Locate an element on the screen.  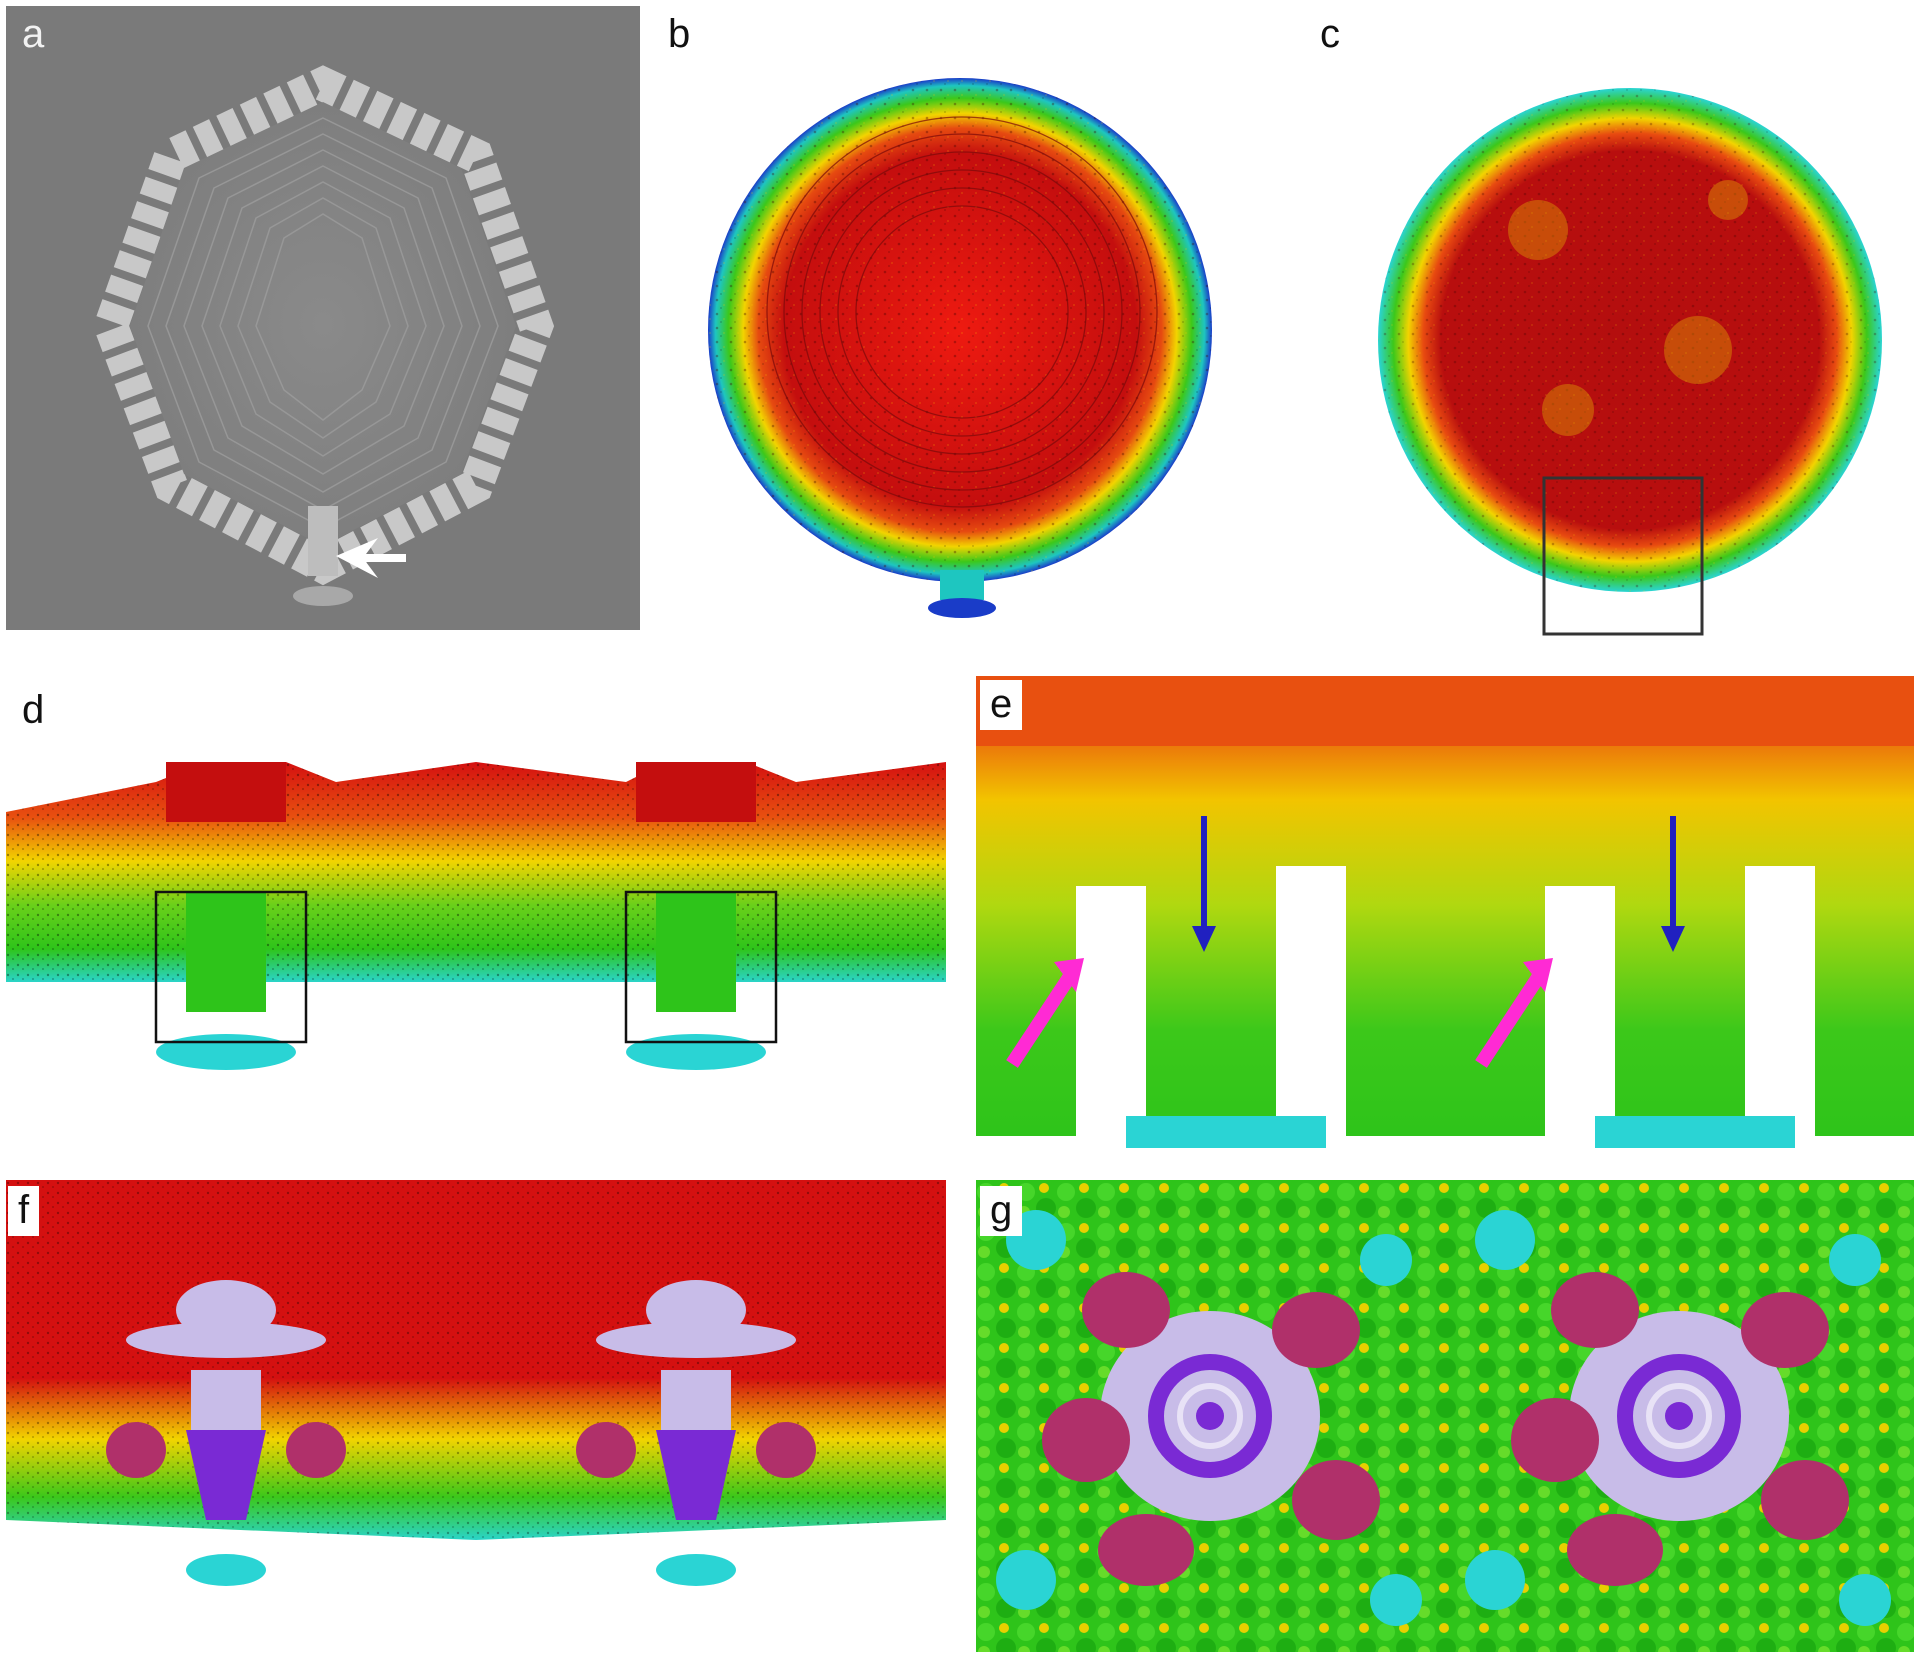
panel-g-right-view is located at coordinates (1679, 1416).